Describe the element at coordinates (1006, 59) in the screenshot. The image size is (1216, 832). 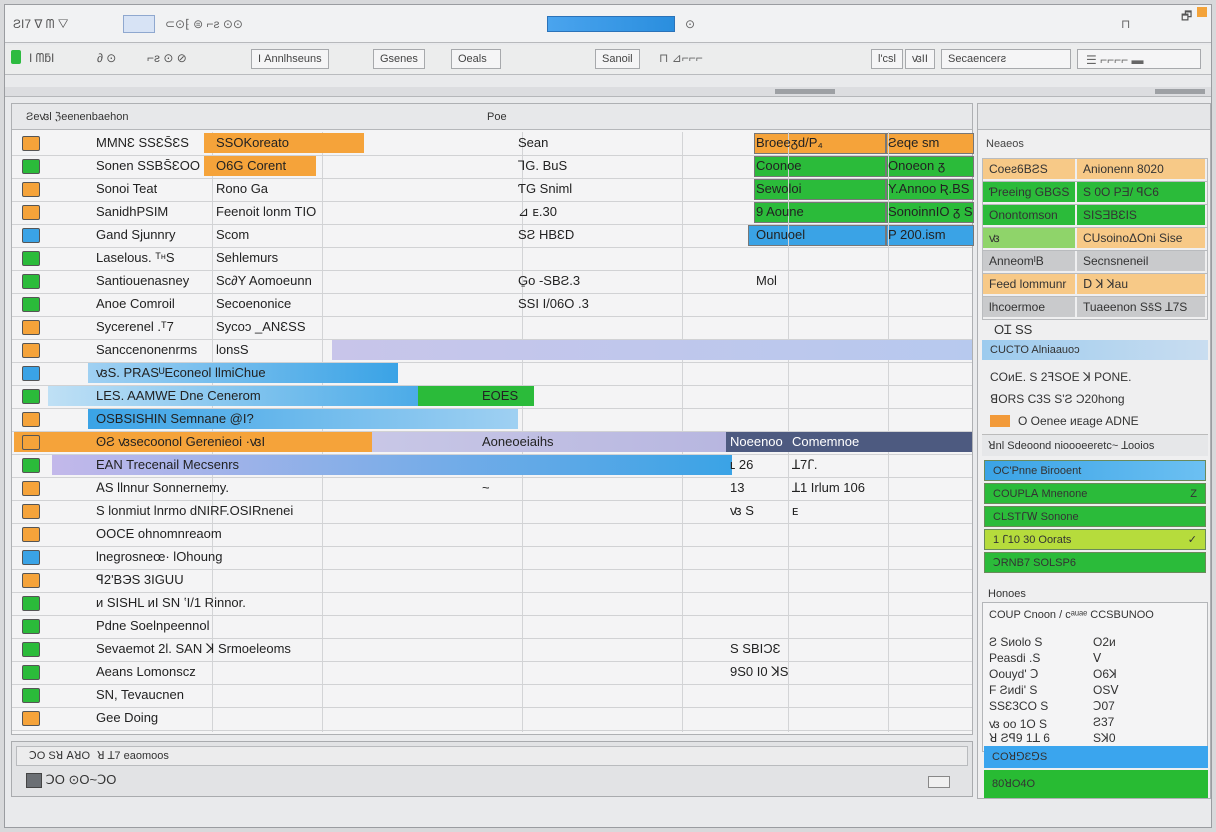
I see `toolbar-right-2: Secaencerƨ` at that location.